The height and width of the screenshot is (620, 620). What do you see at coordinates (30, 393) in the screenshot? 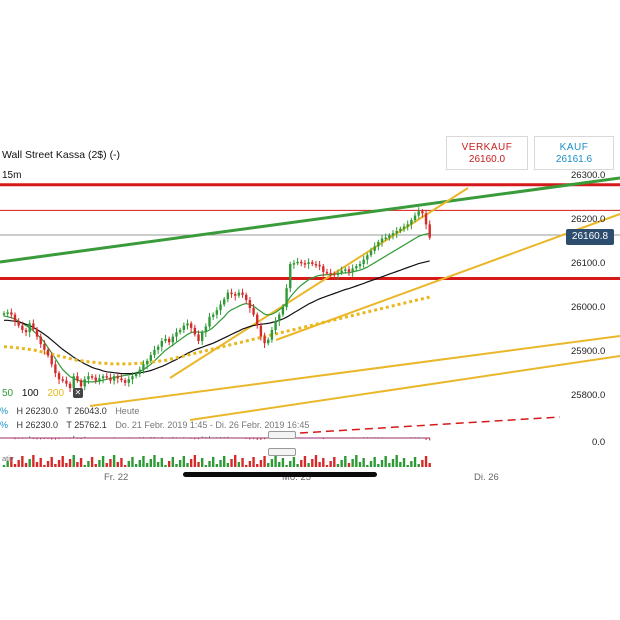
I see `ma-legend-100: 100` at bounding box center [30, 393].